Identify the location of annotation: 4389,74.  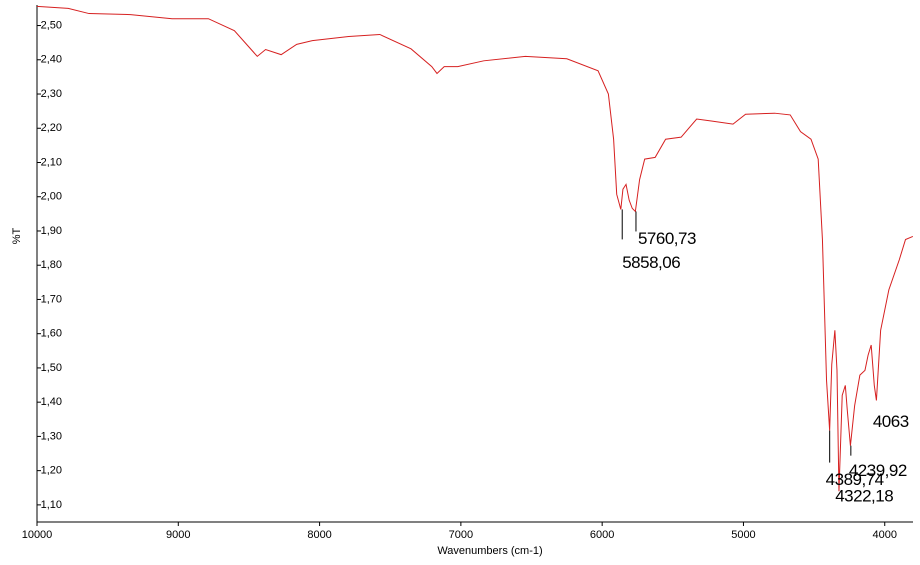
(855, 479).